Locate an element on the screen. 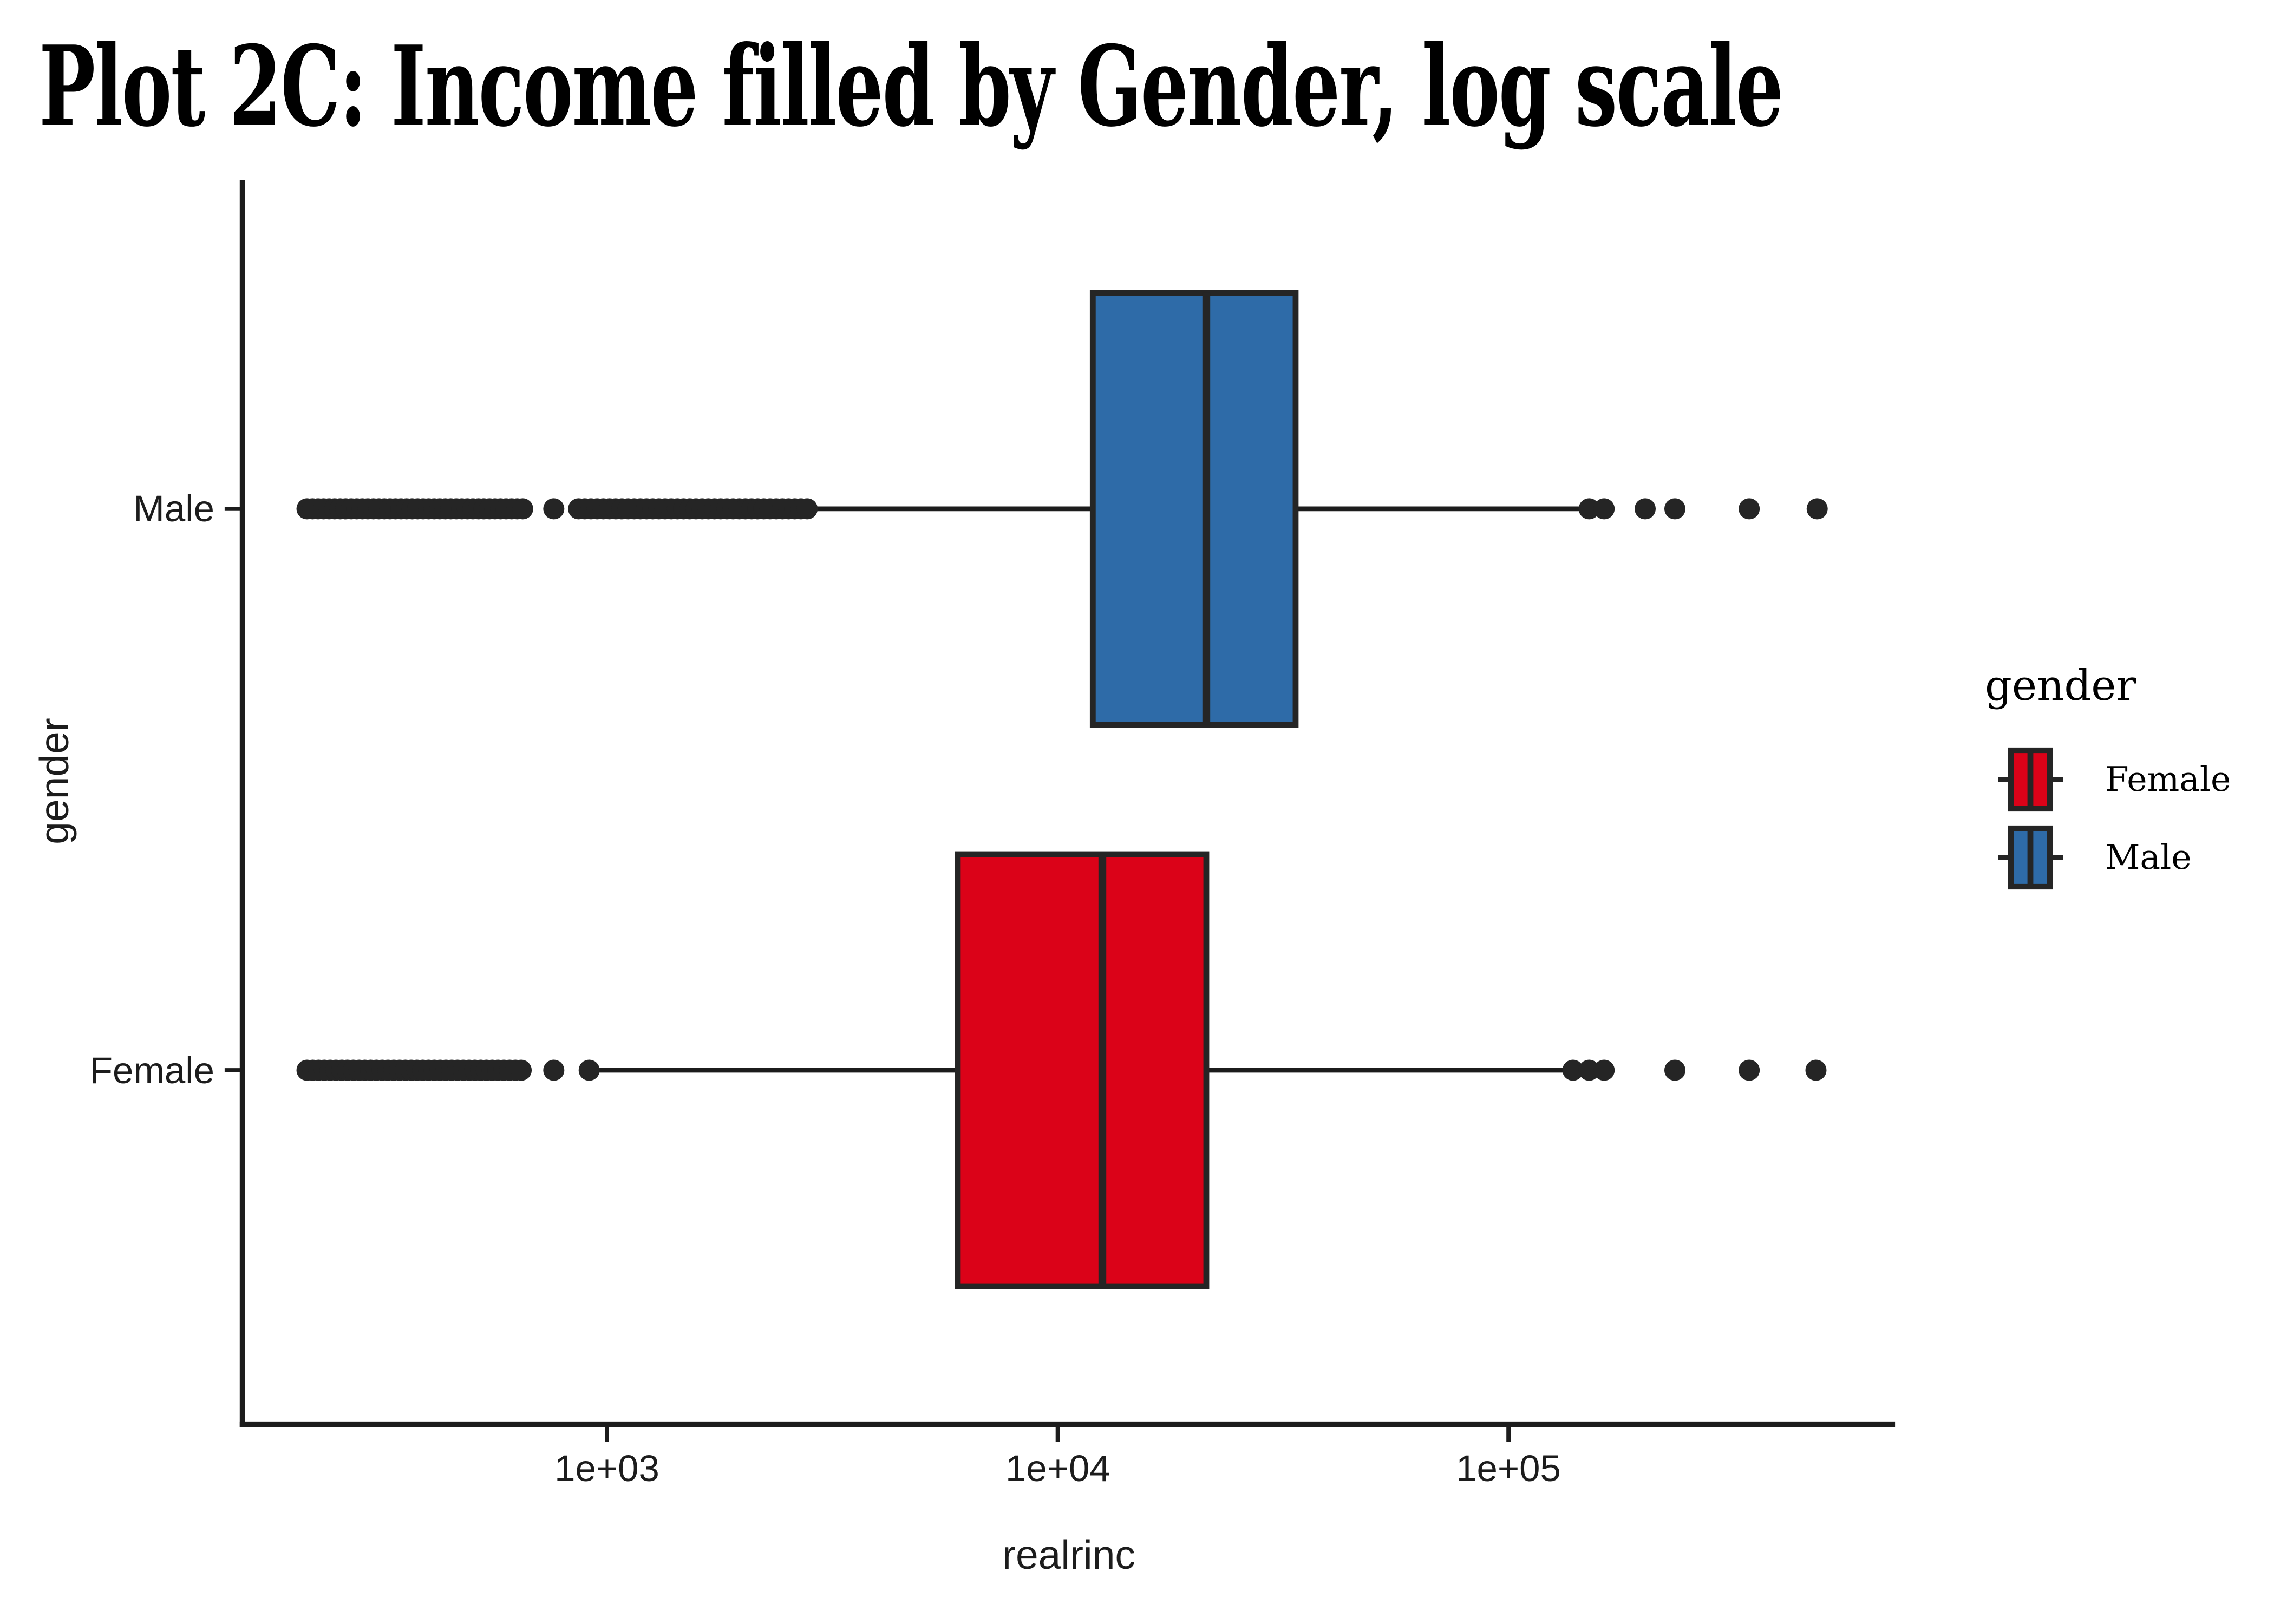  box-male is located at coordinates (1194, 509).